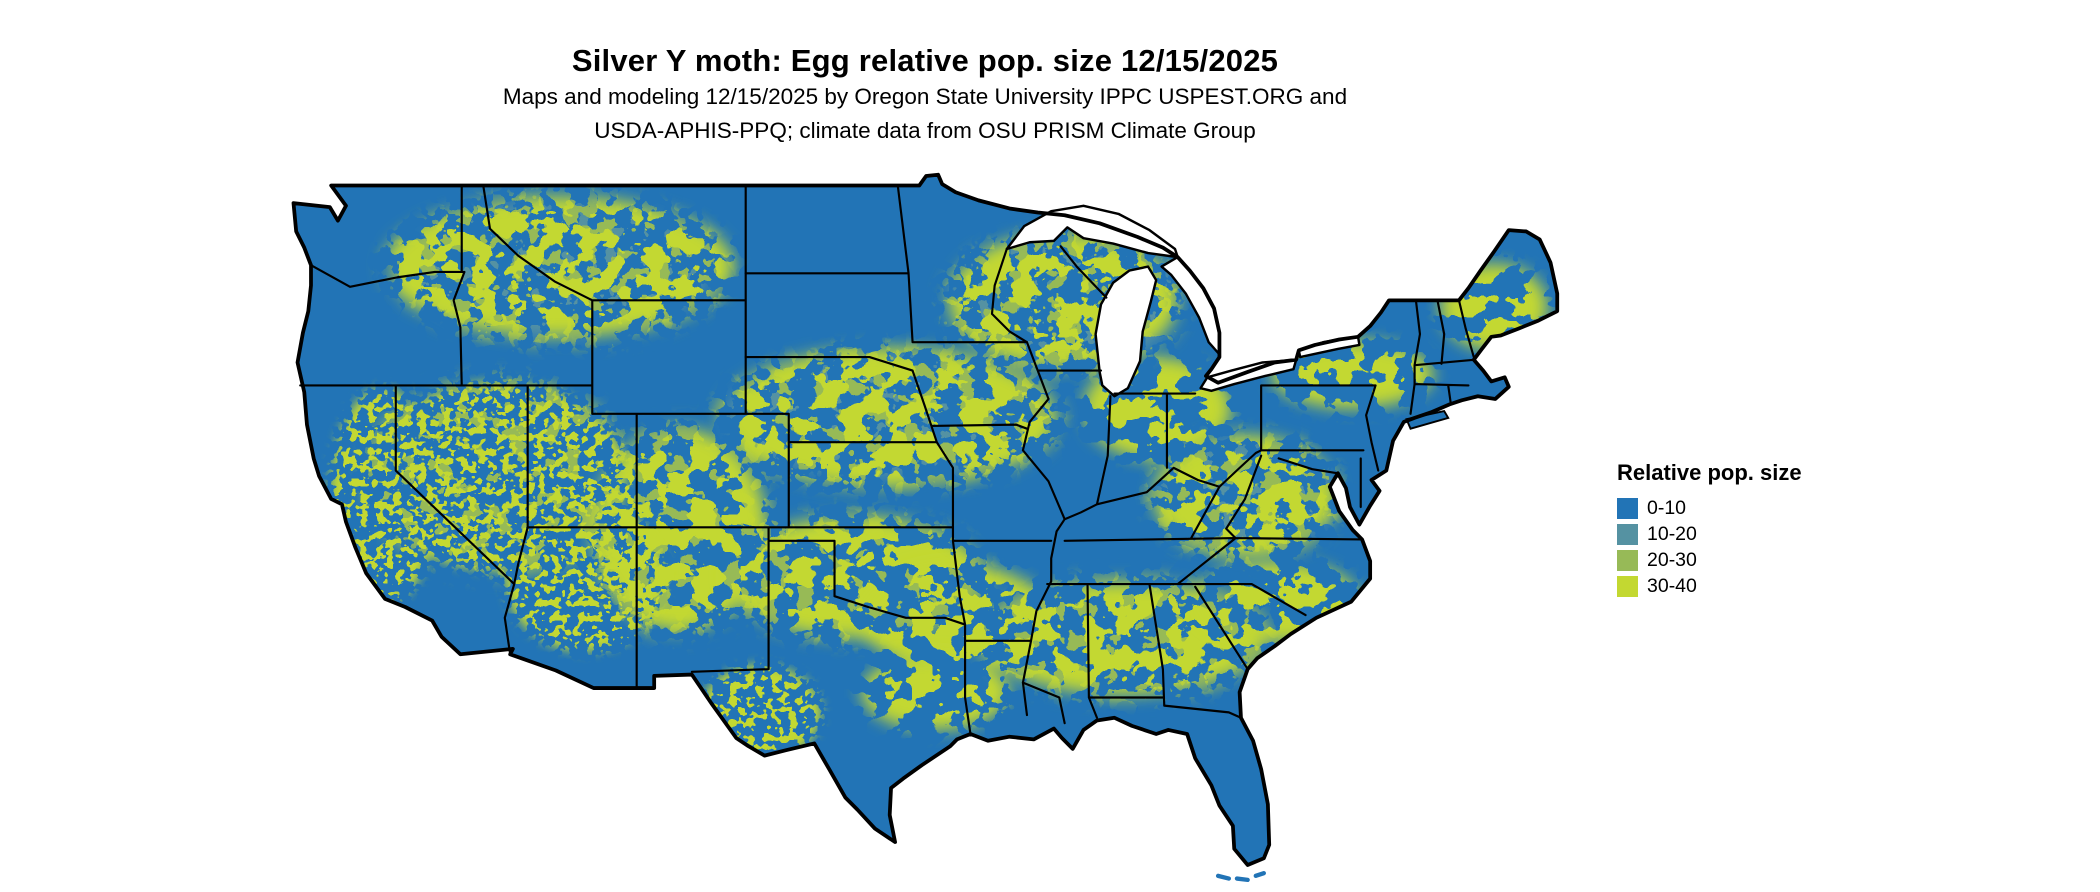 The image size is (2100, 892). Describe the element at coordinates (1240, 876) in the screenshot. I see `florida-keys` at that location.